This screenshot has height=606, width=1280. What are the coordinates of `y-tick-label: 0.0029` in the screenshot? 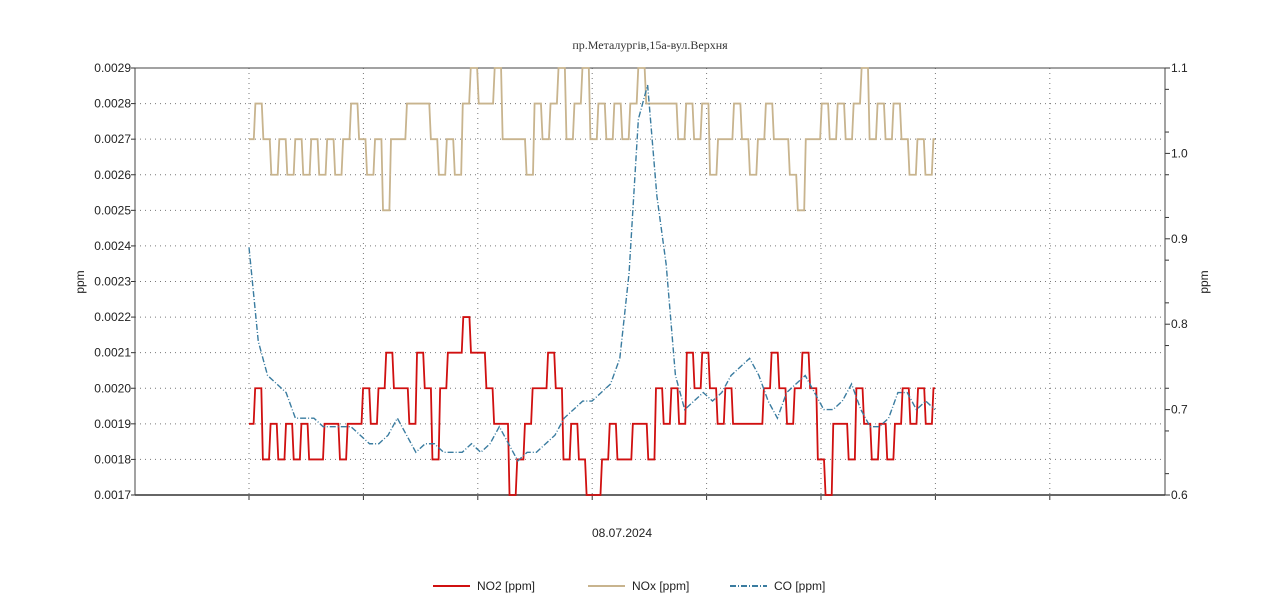 It's located at (112, 68).